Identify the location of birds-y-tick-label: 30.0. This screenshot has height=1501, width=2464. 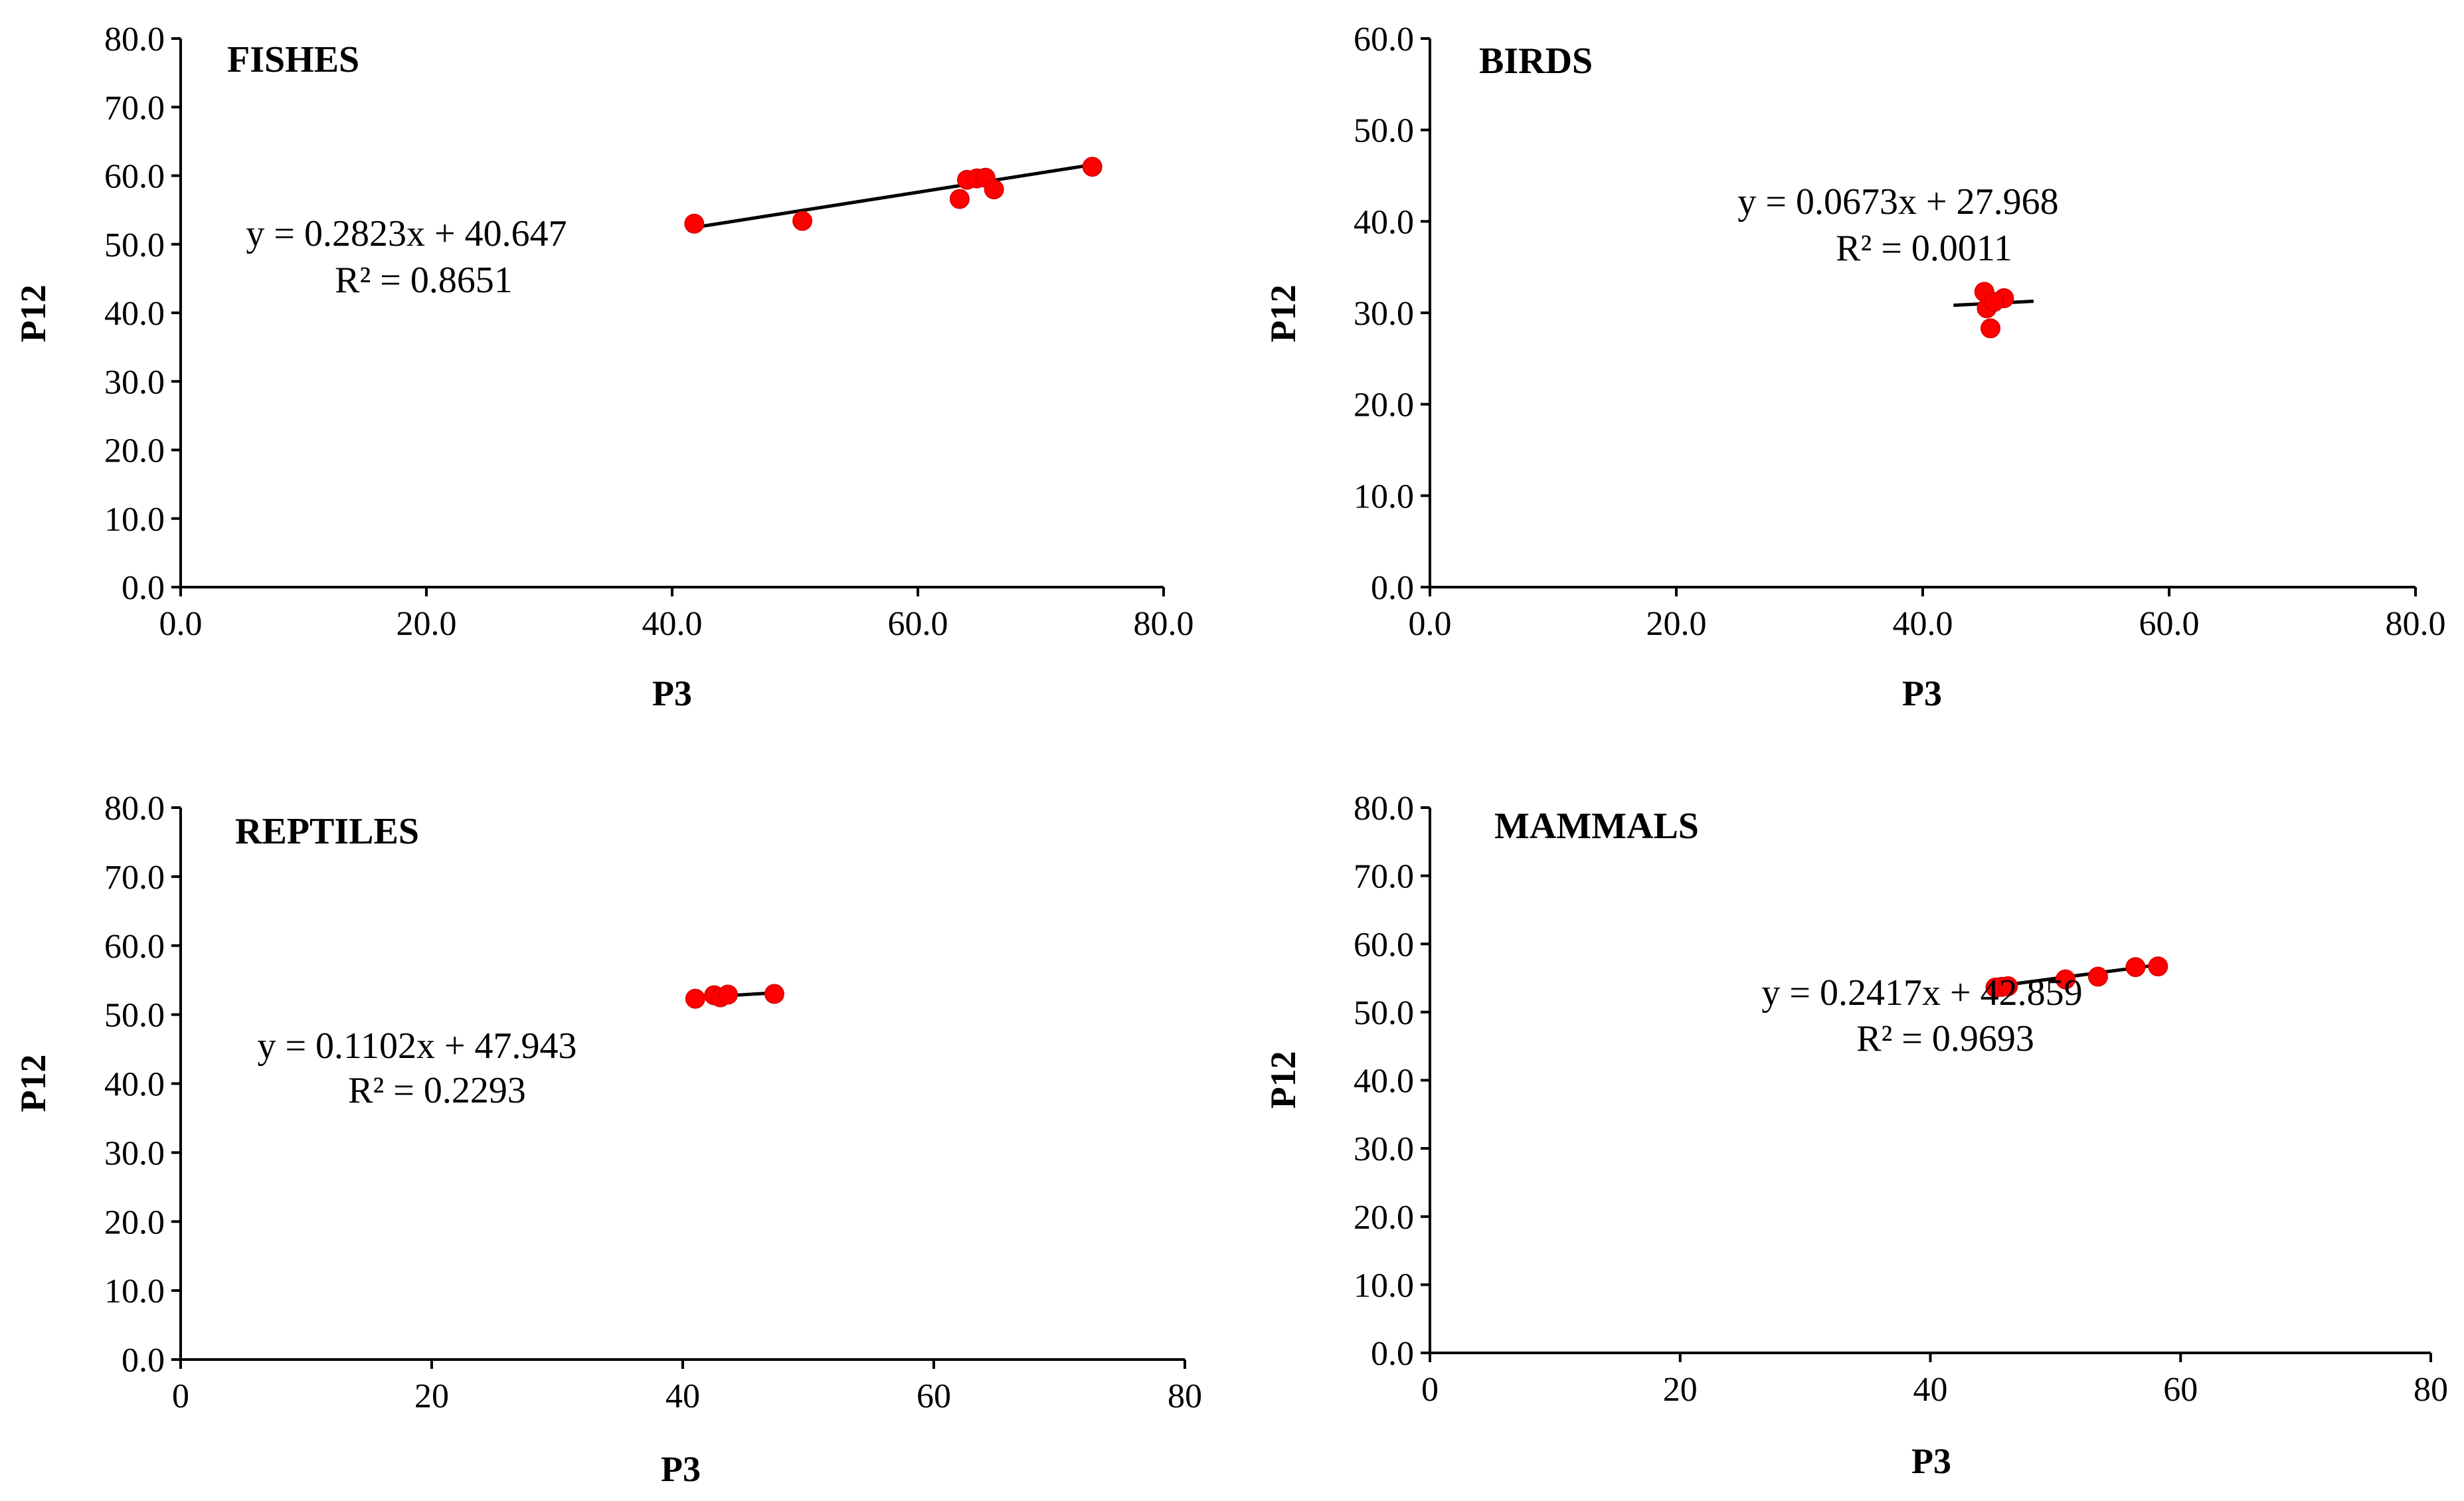
(1384, 314).